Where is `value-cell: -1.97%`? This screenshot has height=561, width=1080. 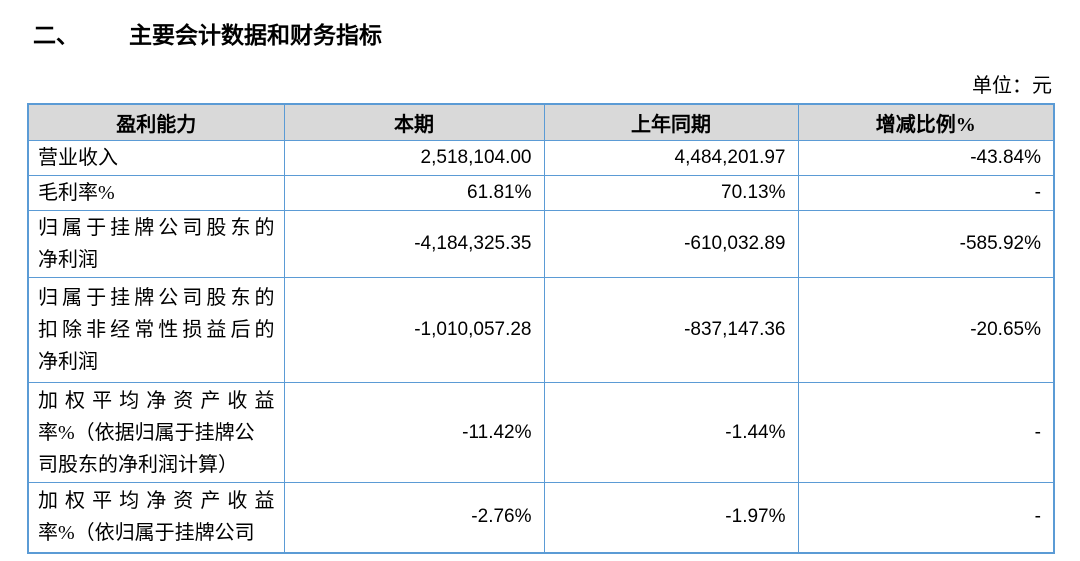 value-cell: -1.97% is located at coordinates (671, 517).